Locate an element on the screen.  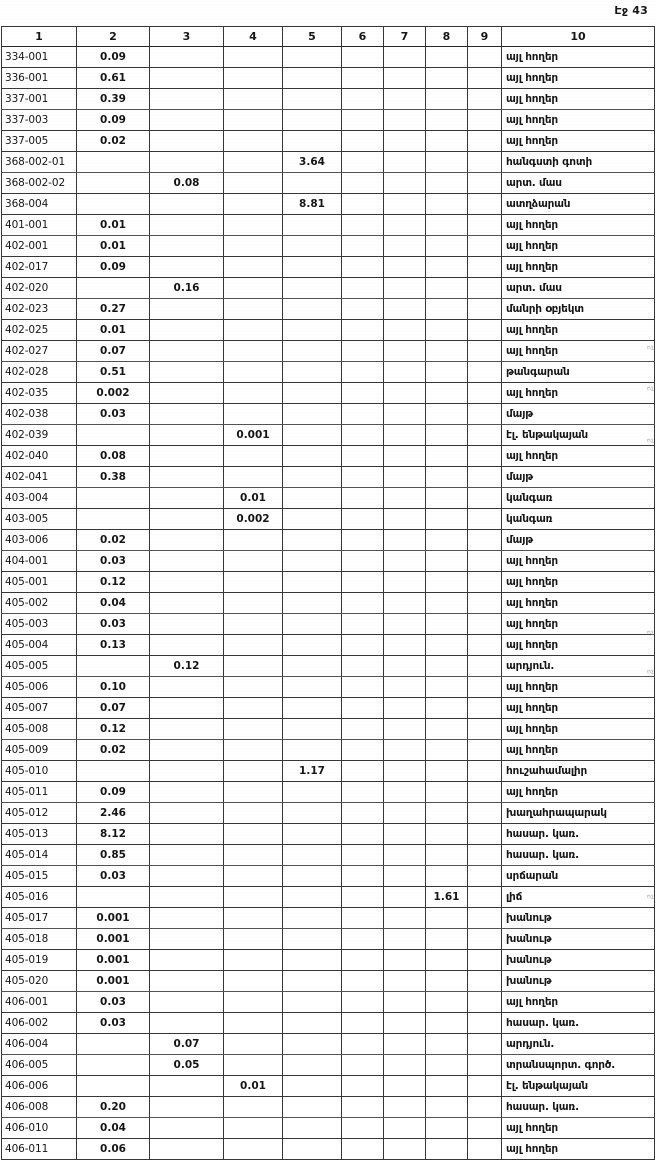
cell-value-2: 0.61 is located at coordinates (113, 78).